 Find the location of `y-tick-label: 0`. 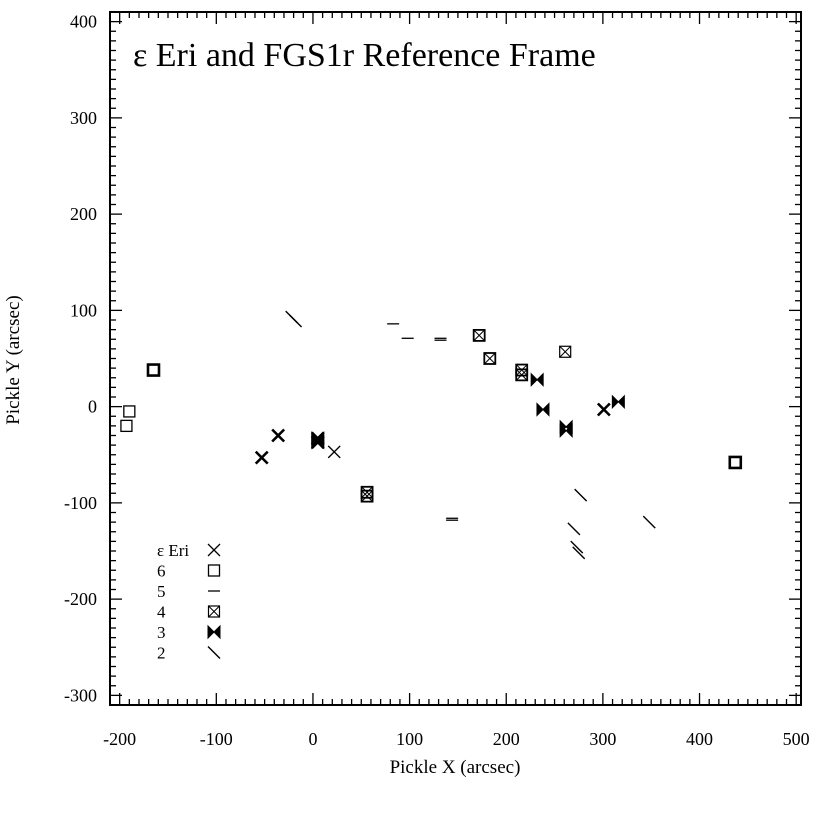

y-tick-label: 0 is located at coordinates (92, 407).